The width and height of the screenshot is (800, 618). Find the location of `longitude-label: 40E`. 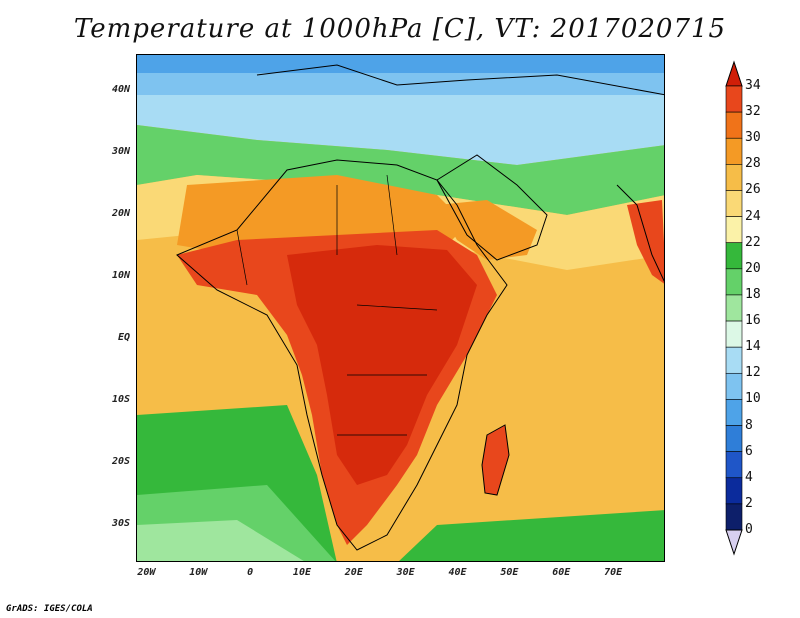

longitude-label: 40E is located at coordinates (457, 572).